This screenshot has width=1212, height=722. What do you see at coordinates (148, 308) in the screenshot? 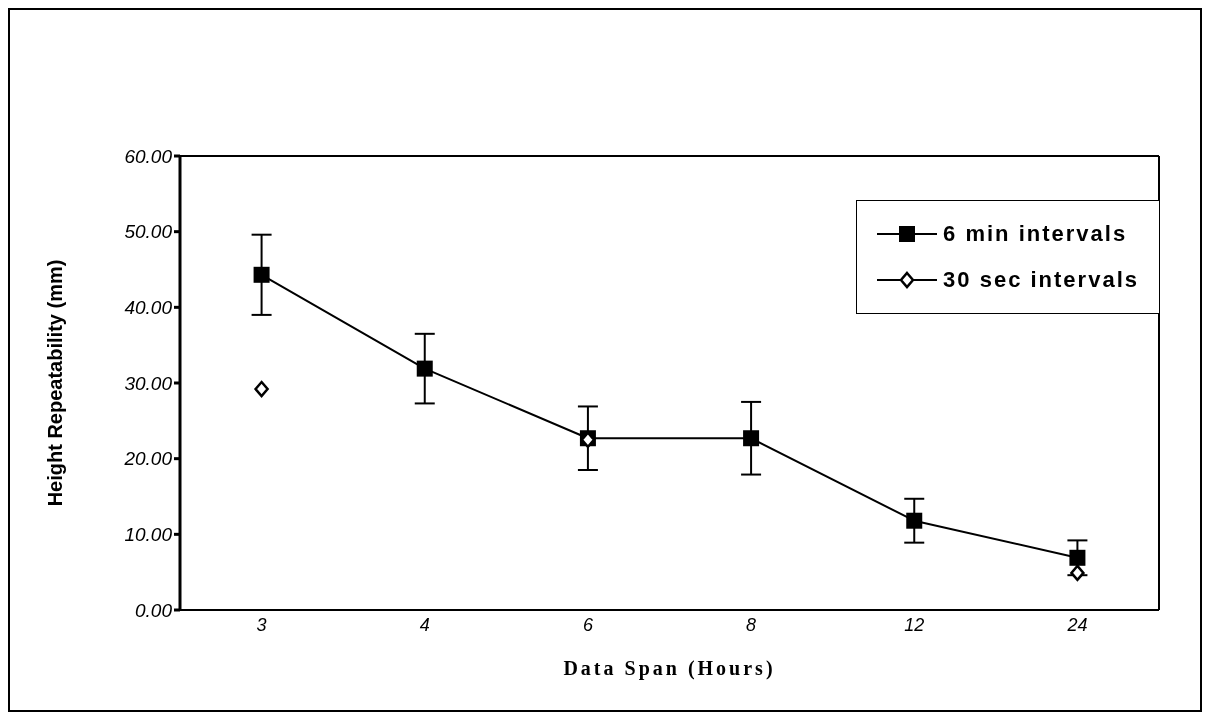
I see `y-tick-label: 40.00` at bounding box center [148, 308].